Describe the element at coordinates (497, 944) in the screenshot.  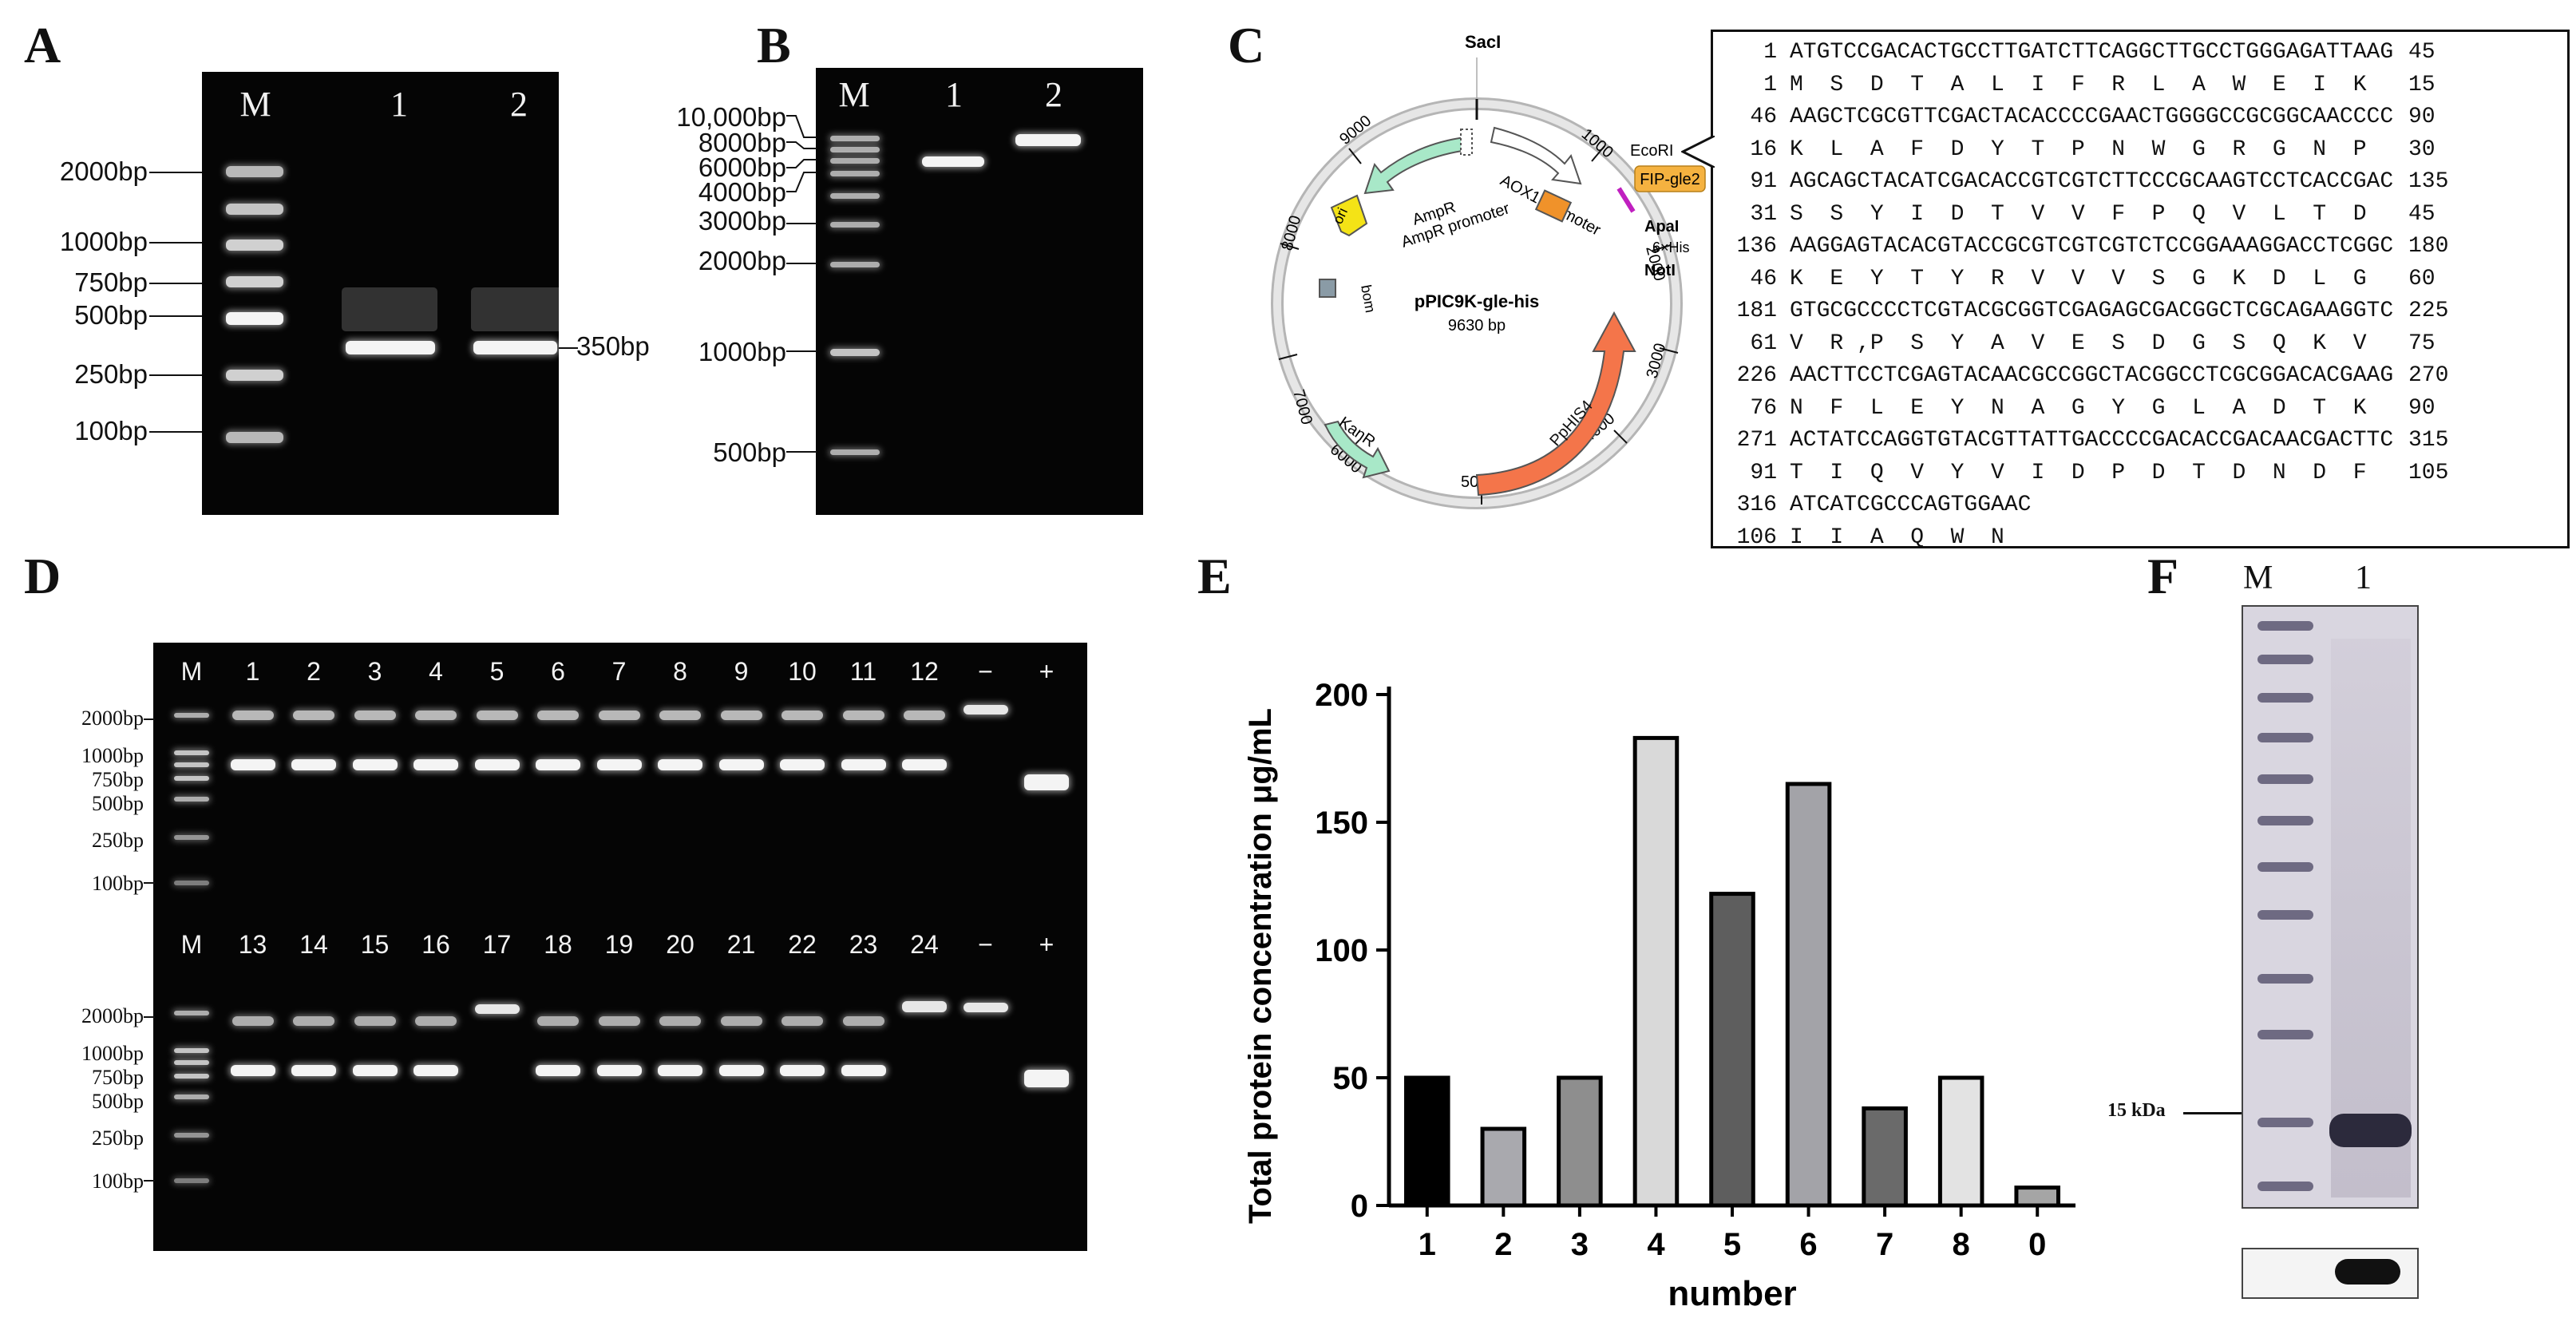
I see `lane-label: 17` at that location.